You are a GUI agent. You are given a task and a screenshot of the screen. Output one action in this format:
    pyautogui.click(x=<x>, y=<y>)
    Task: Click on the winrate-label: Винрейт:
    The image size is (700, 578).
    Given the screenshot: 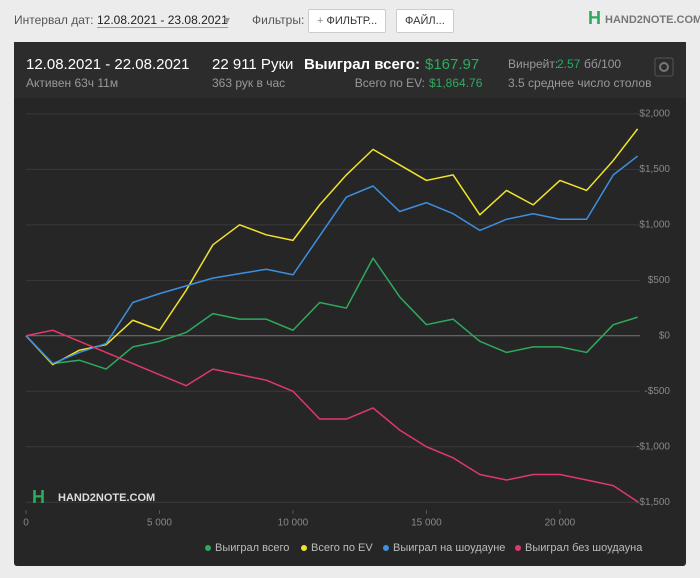 What is the action you would take?
    pyautogui.click(x=533, y=64)
    